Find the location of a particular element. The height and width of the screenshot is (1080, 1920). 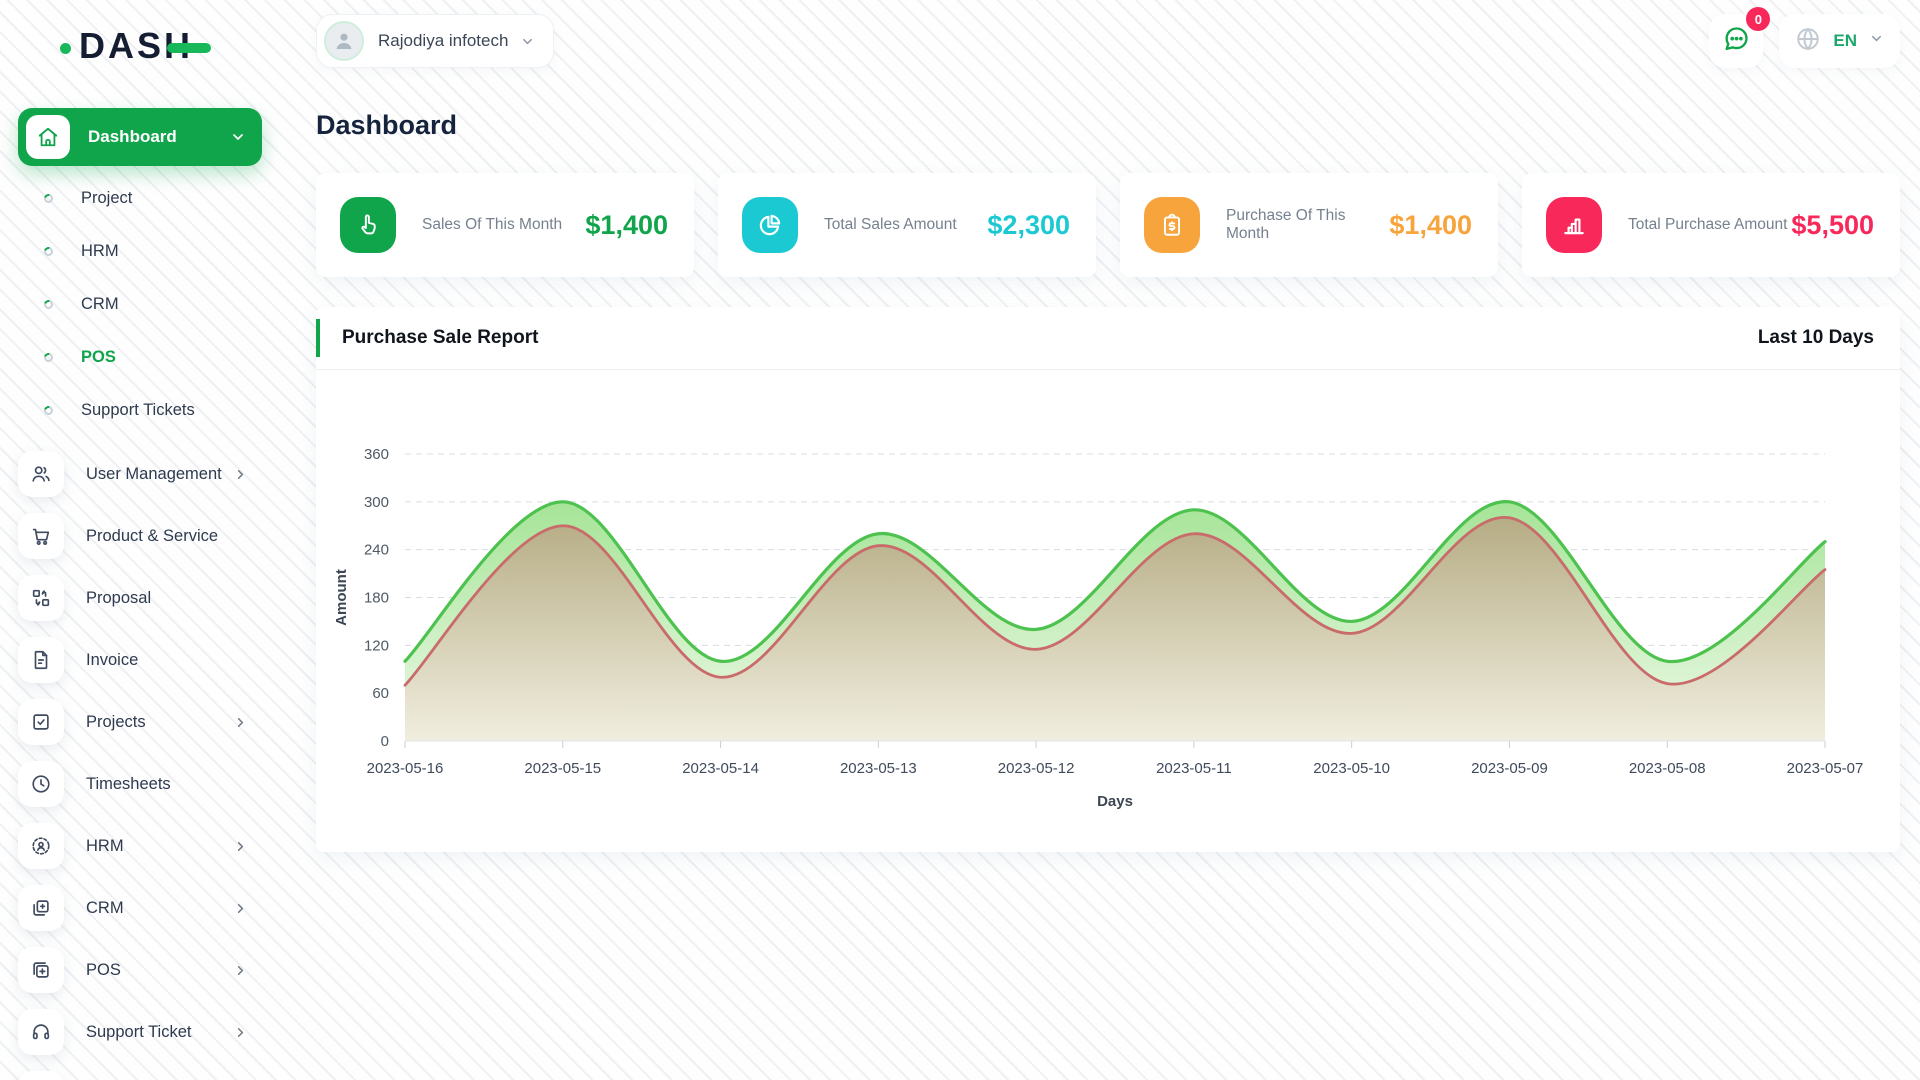

sidebar-item-hrm: HRM is located at coordinates (140, 846).